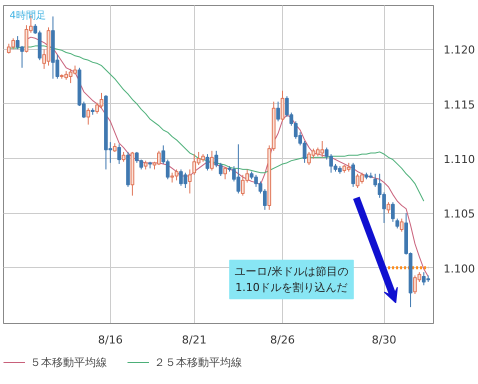 This screenshot has height=384, width=478. What do you see at coordinates (28, 16) in the screenshot?
I see `text: 4時間足` at bounding box center [28, 16].